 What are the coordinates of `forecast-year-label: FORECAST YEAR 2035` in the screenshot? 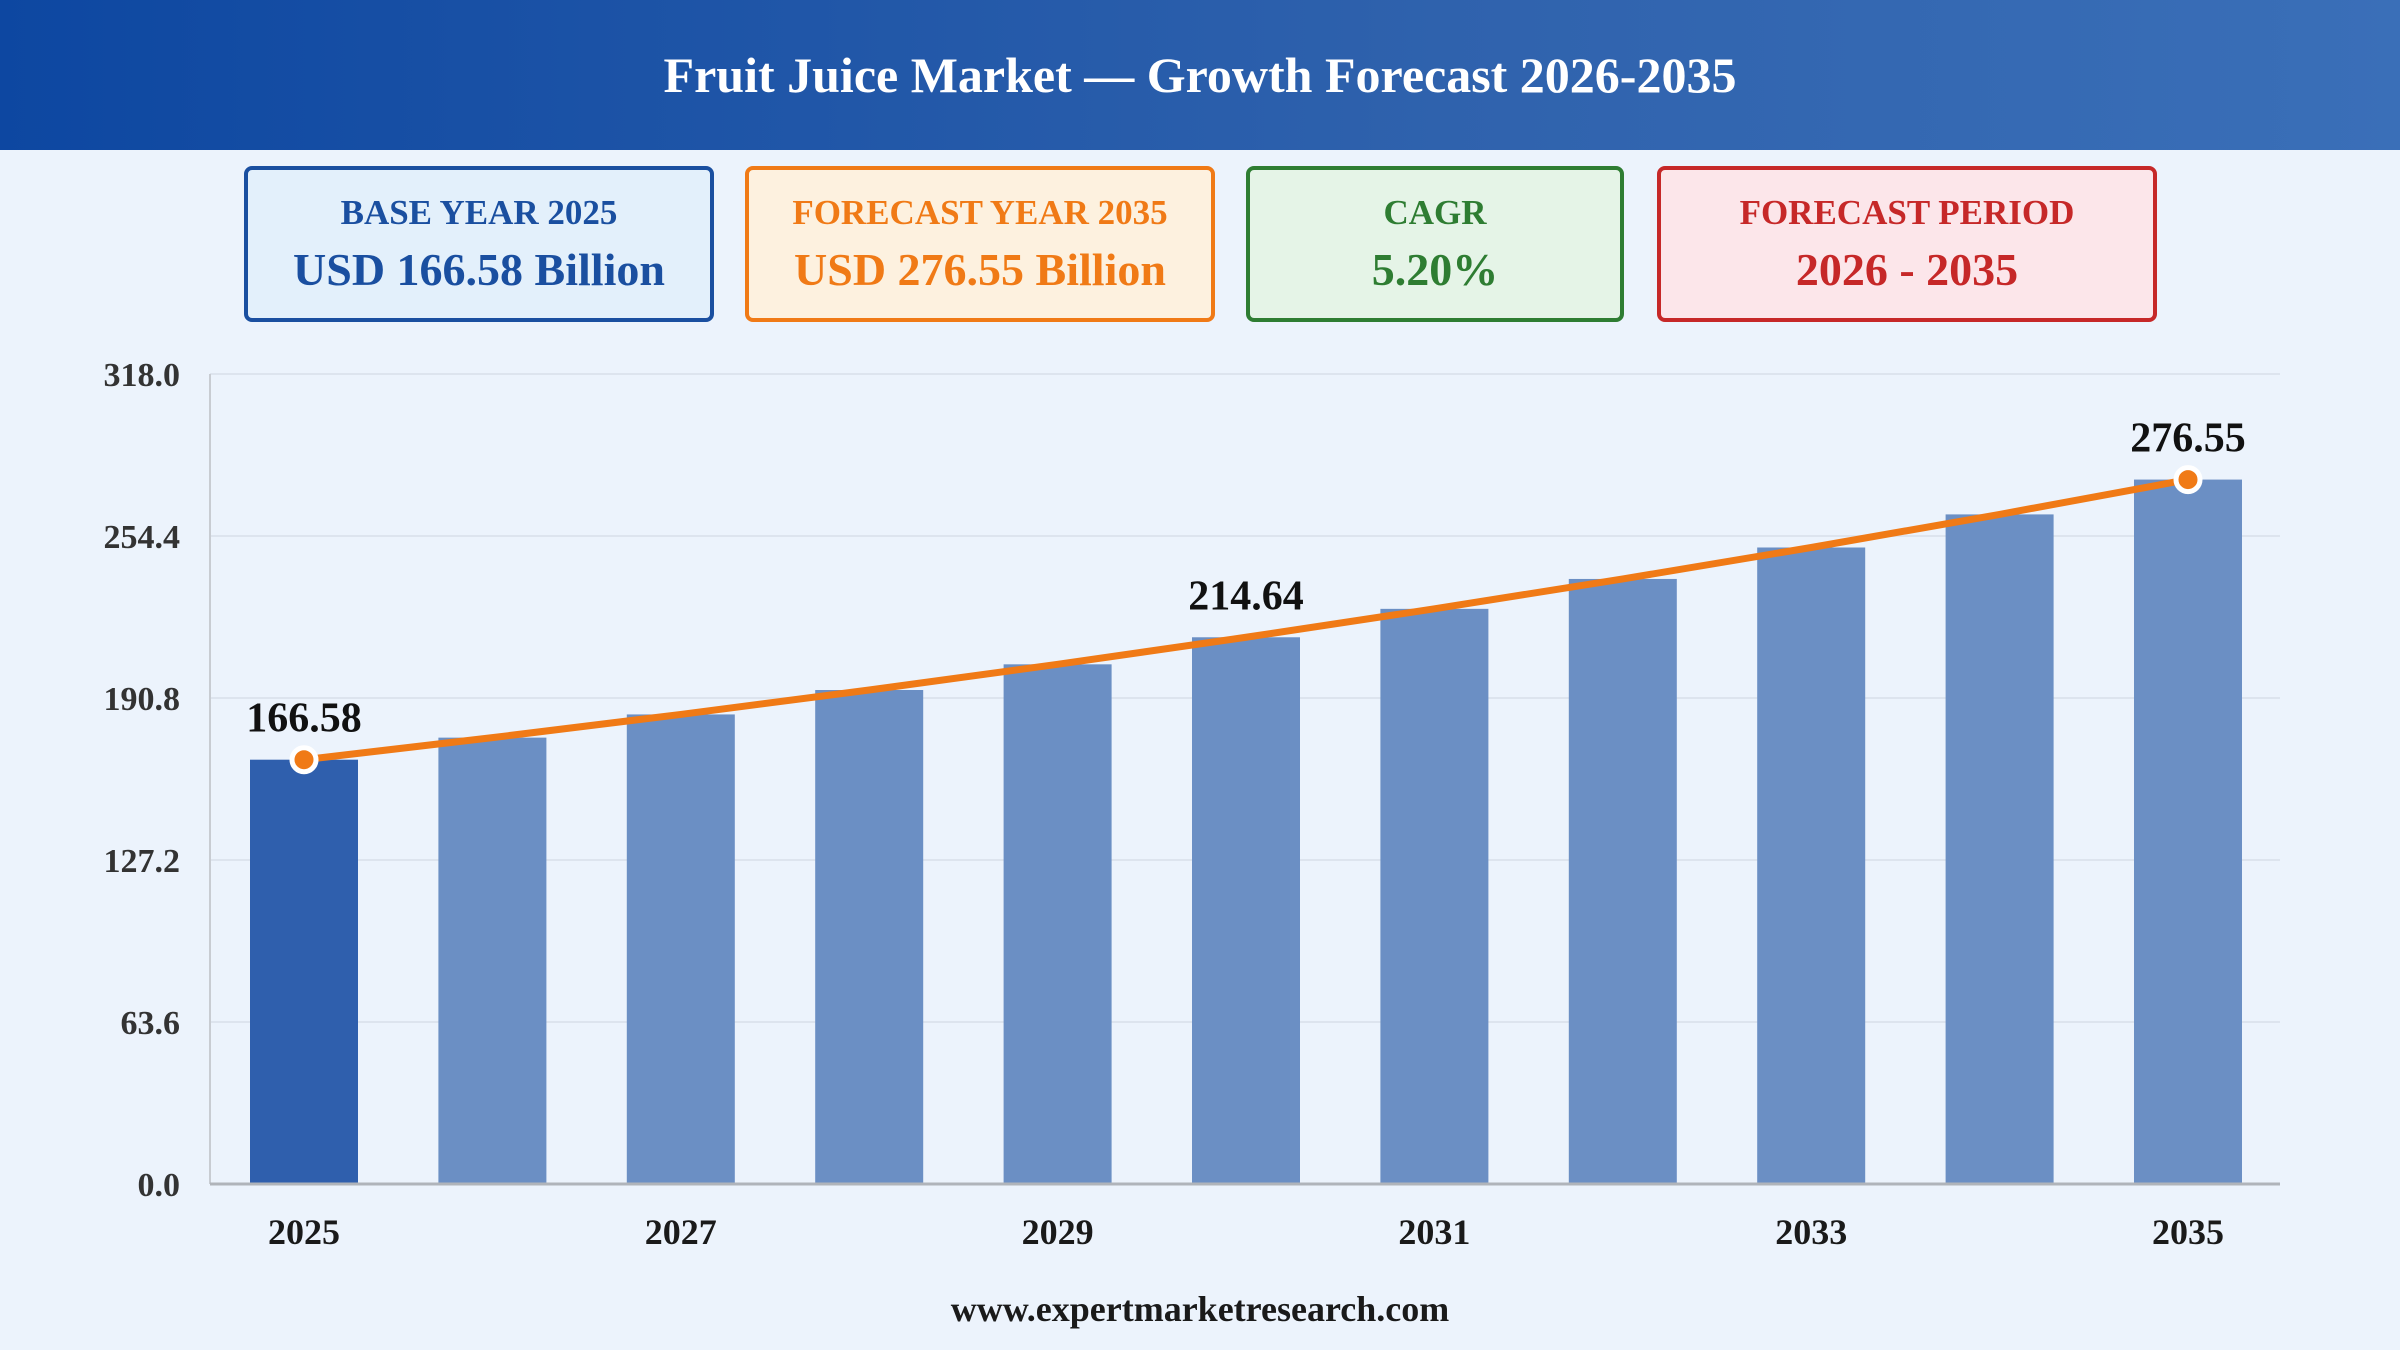 It's located at (980, 212).